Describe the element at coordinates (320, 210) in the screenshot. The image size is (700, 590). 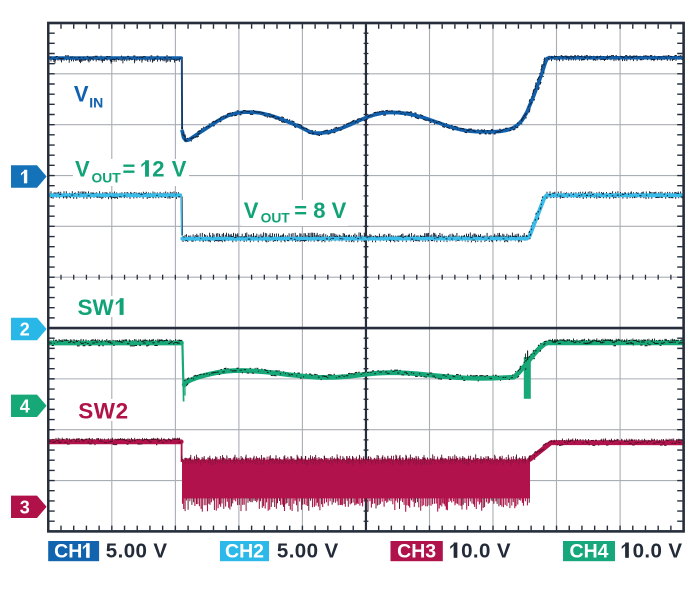
I see `svg-text: = 8 V` at that location.